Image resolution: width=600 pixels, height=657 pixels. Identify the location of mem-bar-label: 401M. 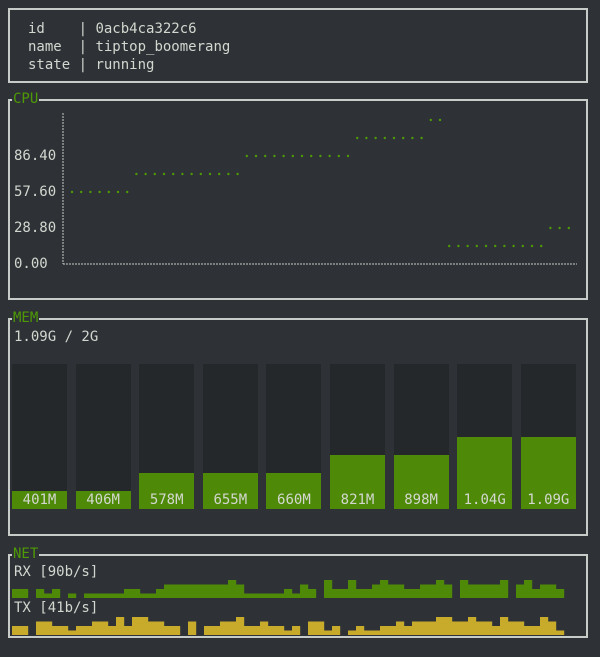
(39, 500).